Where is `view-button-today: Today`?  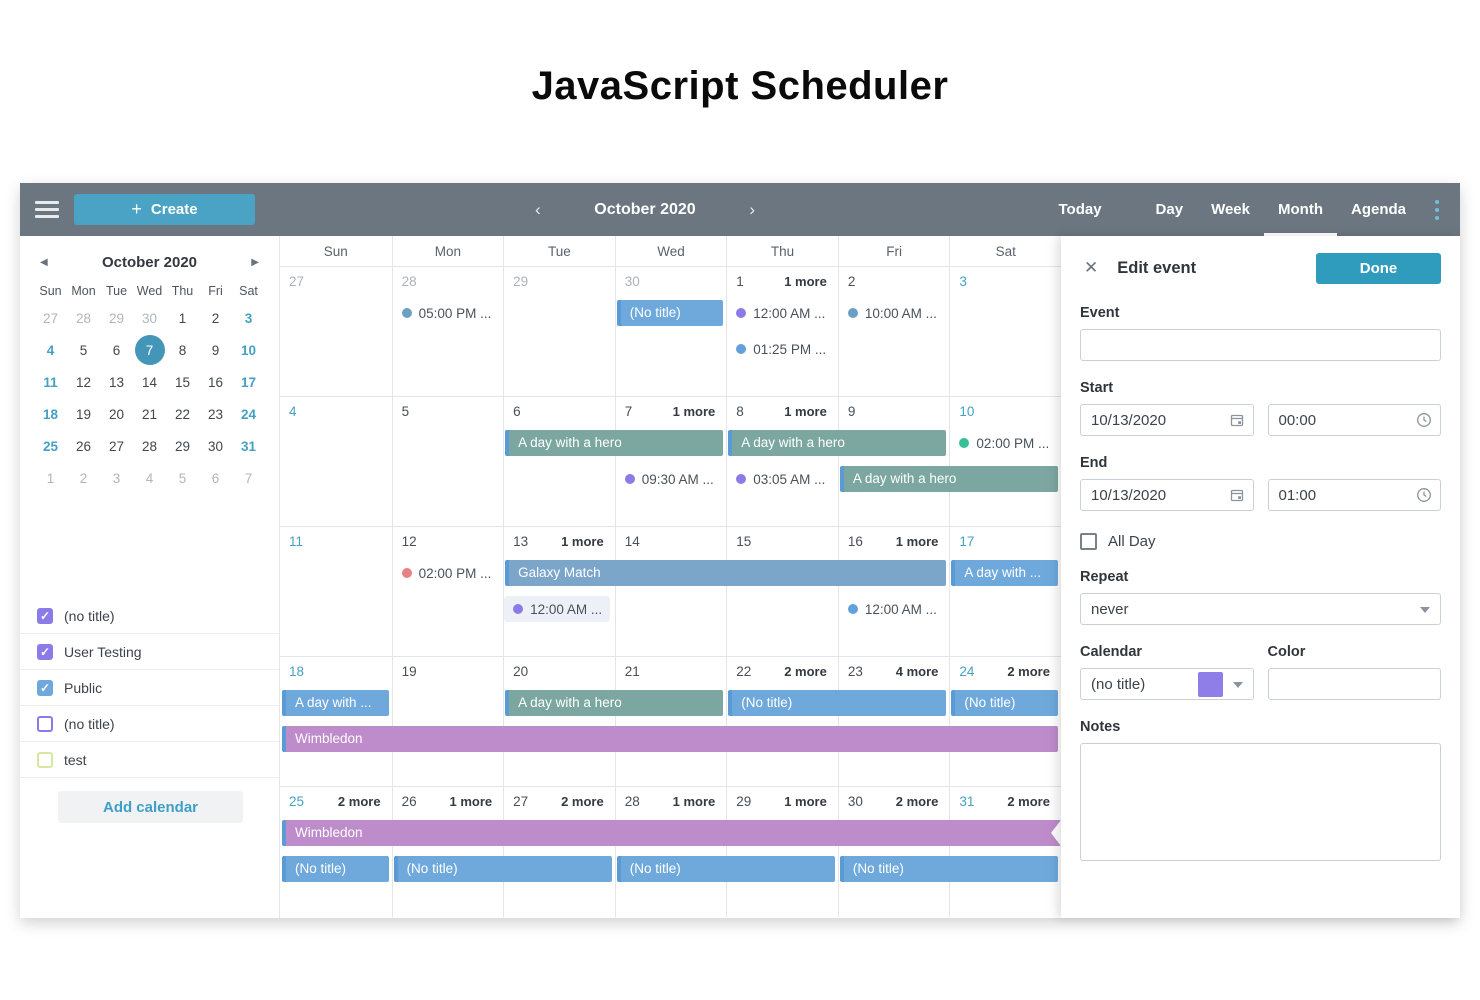
view-button-today: Today is located at coordinates (1080, 209).